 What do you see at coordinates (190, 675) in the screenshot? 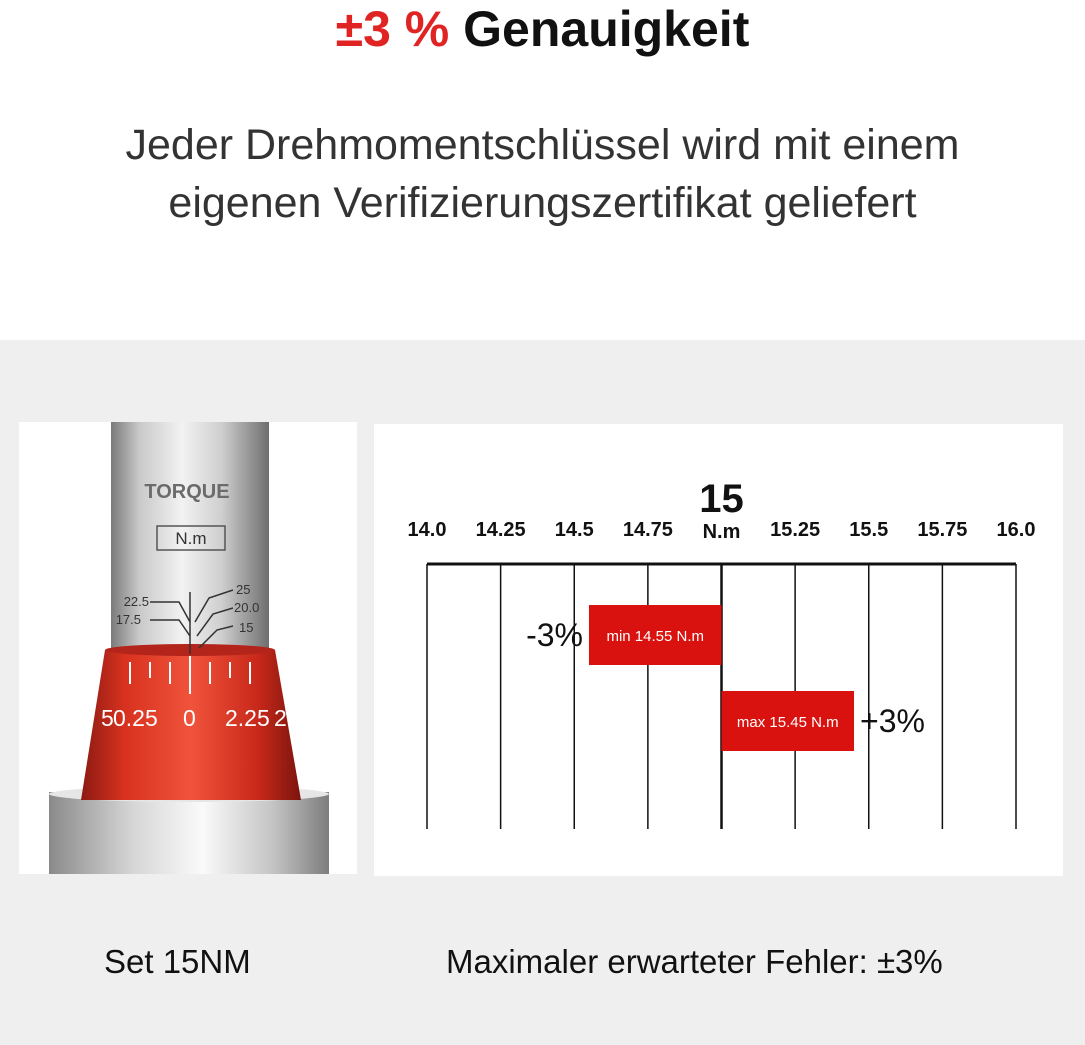
I see `collar-ticks` at bounding box center [190, 675].